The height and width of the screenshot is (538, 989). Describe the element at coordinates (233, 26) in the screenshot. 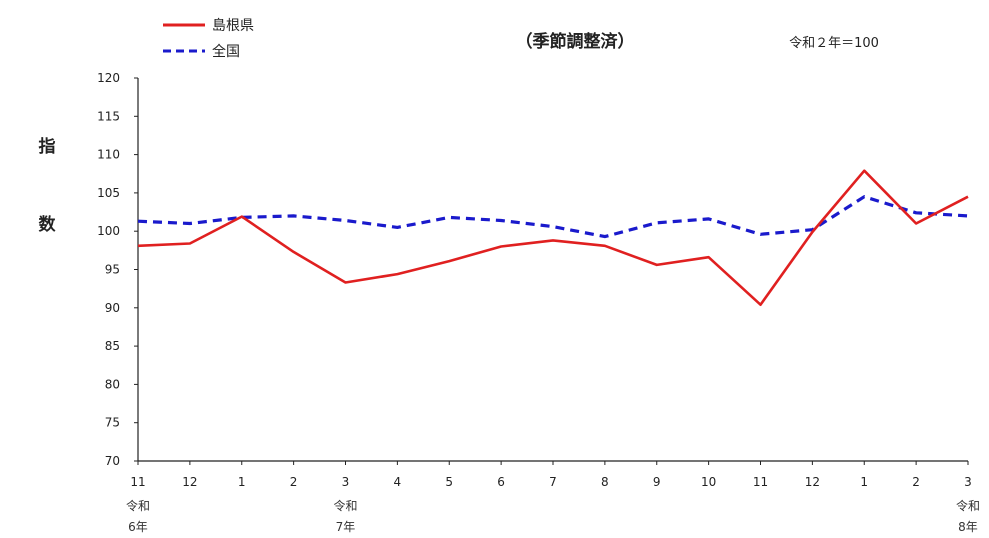

I see `legend-label: 島根県` at that location.